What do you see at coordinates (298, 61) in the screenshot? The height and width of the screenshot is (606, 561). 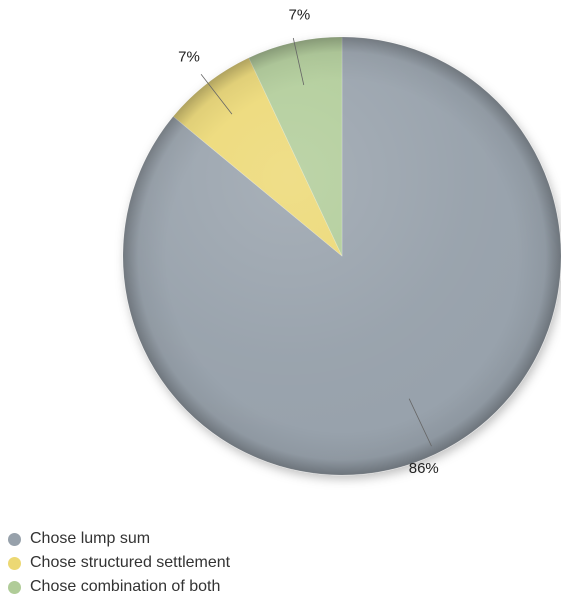 I see `leader-line-combination` at bounding box center [298, 61].